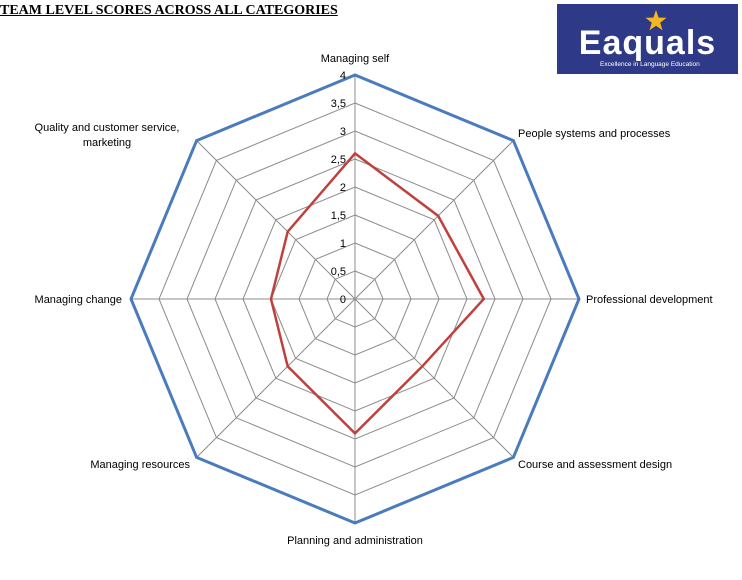  What do you see at coordinates (594, 134) in the screenshot?
I see `axis-label: People systems and processes` at bounding box center [594, 134].